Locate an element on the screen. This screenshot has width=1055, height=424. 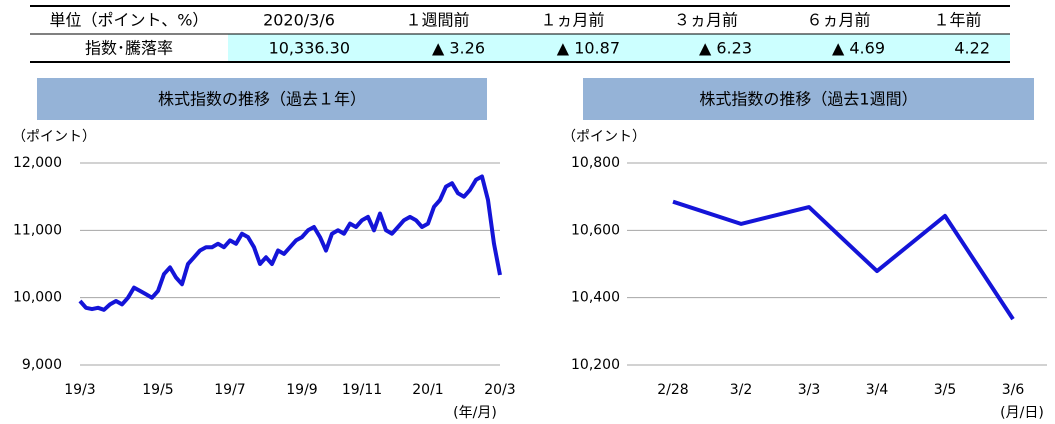
y-tick-label: 10,400 is located at coordinates (595, 298).